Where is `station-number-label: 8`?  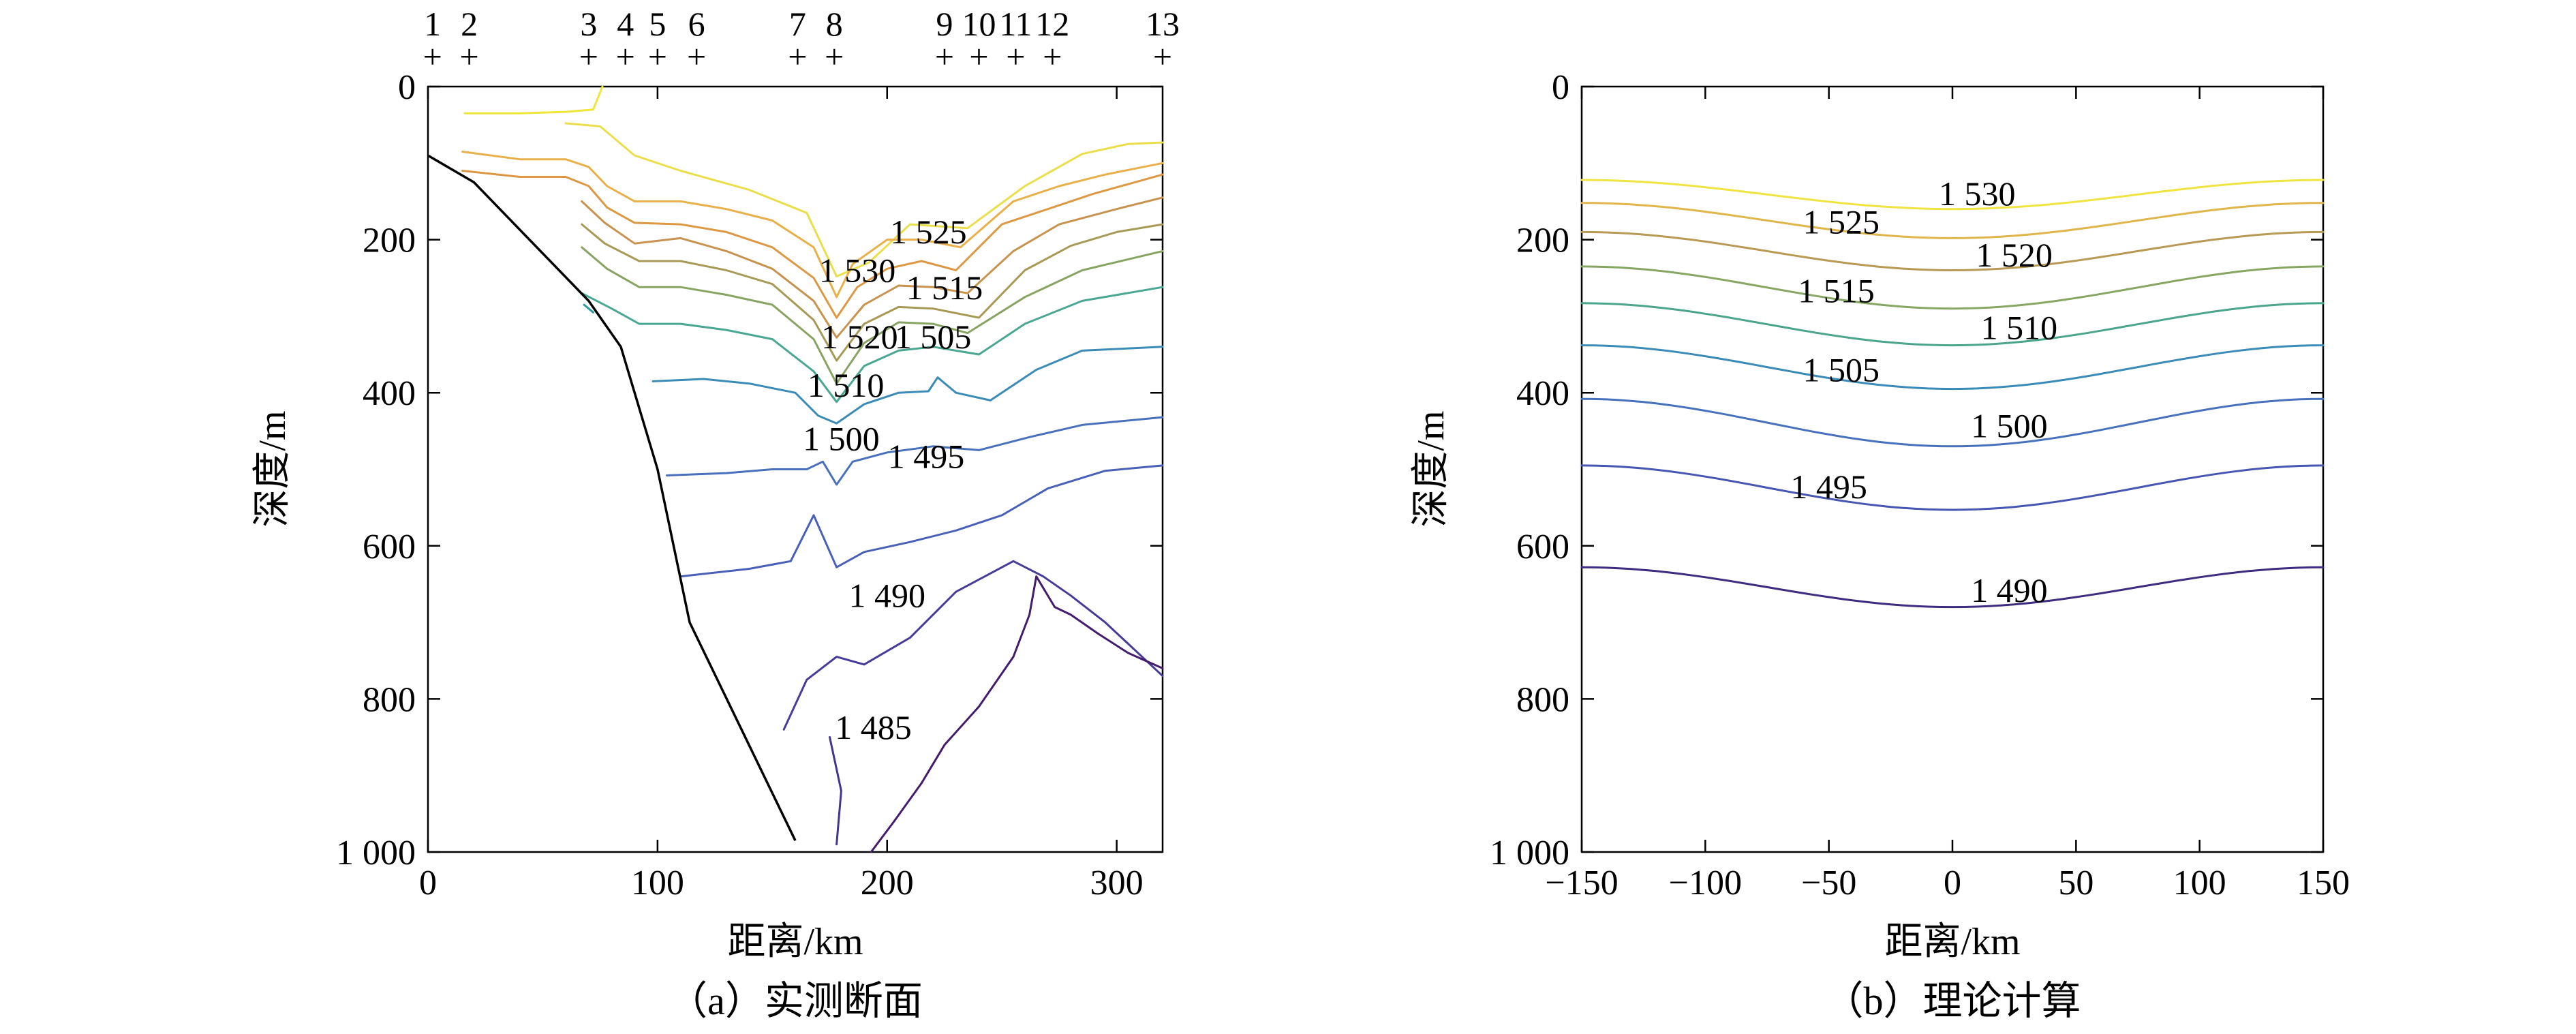
station-number-label: 8 is located at coordinates (835, 24).